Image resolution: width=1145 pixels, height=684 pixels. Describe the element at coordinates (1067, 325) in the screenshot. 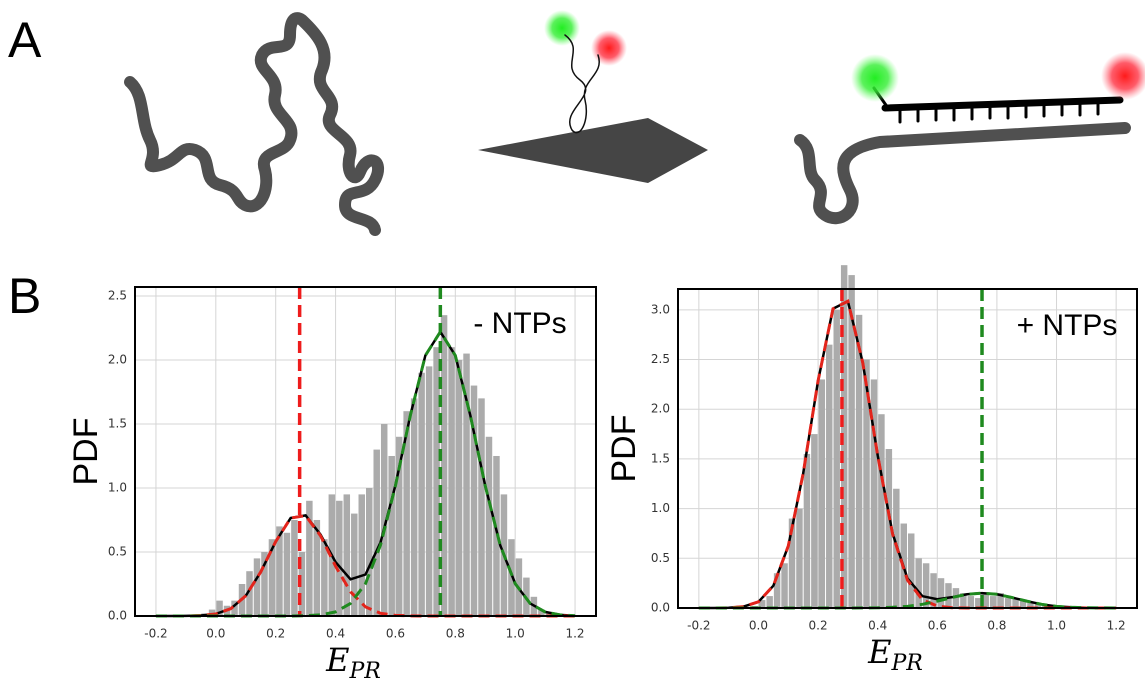

I see `annotation: + NTPs` at that location.